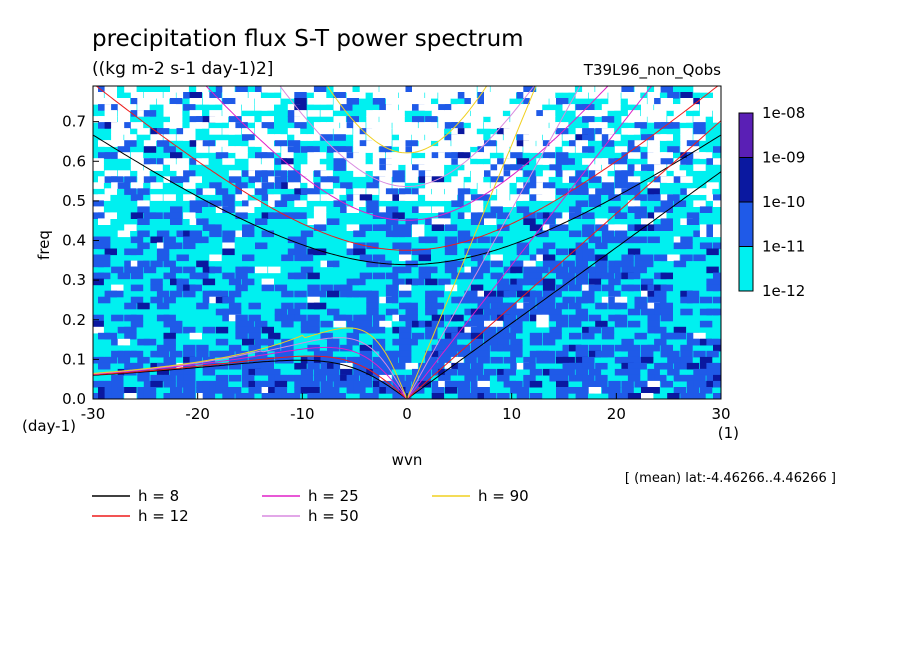  What do you see at coordinates (302, 414) in the screenshot?
I see `x-tick-label: -10` at bounding box center [302, 414].